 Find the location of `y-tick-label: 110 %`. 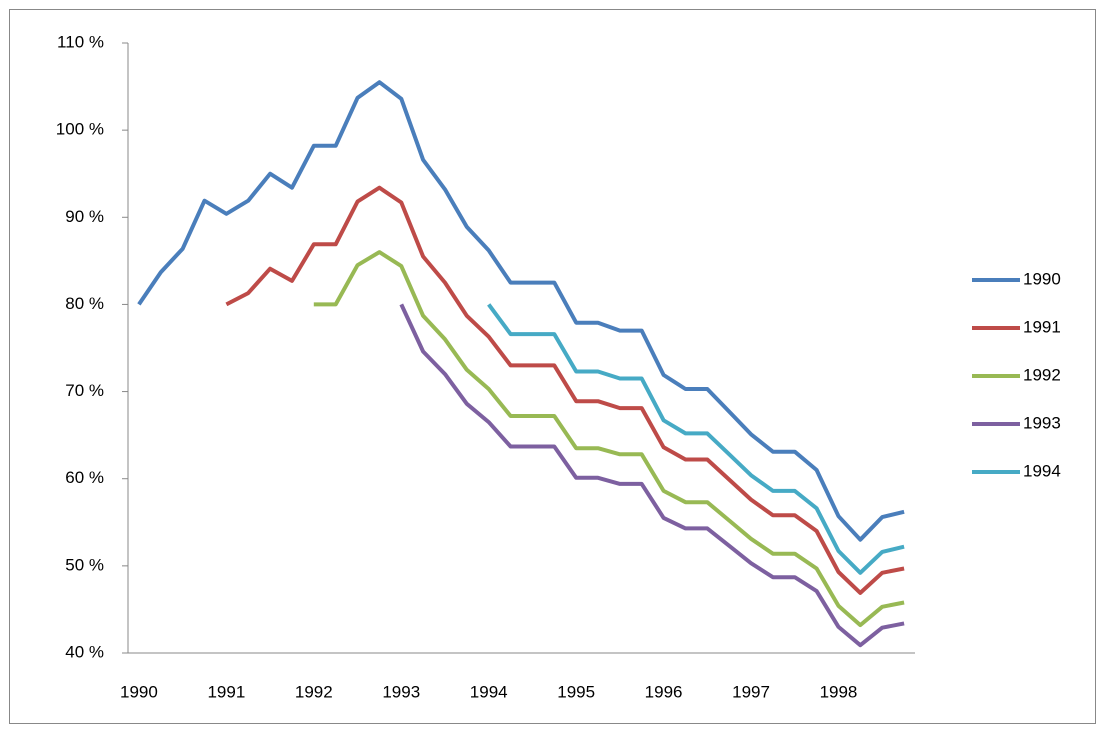

y-tick-label: 110 % is located at coordinates (80, 41).